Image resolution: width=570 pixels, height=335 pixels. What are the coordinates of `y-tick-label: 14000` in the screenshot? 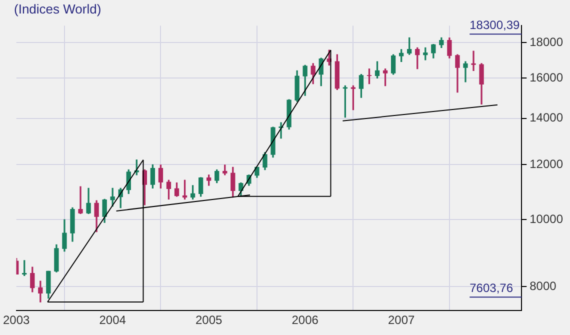 It's located at (547, 117).